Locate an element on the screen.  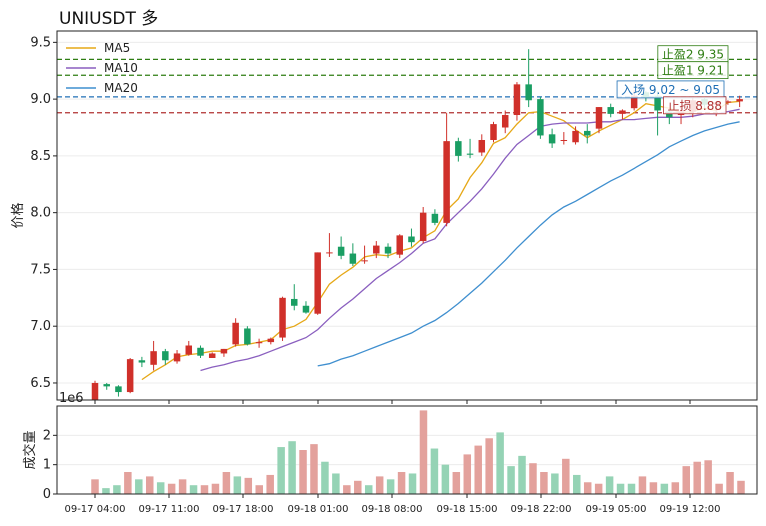
volume-x-tick-label: 09-18 01:00 is located at coordinates (317, 509).